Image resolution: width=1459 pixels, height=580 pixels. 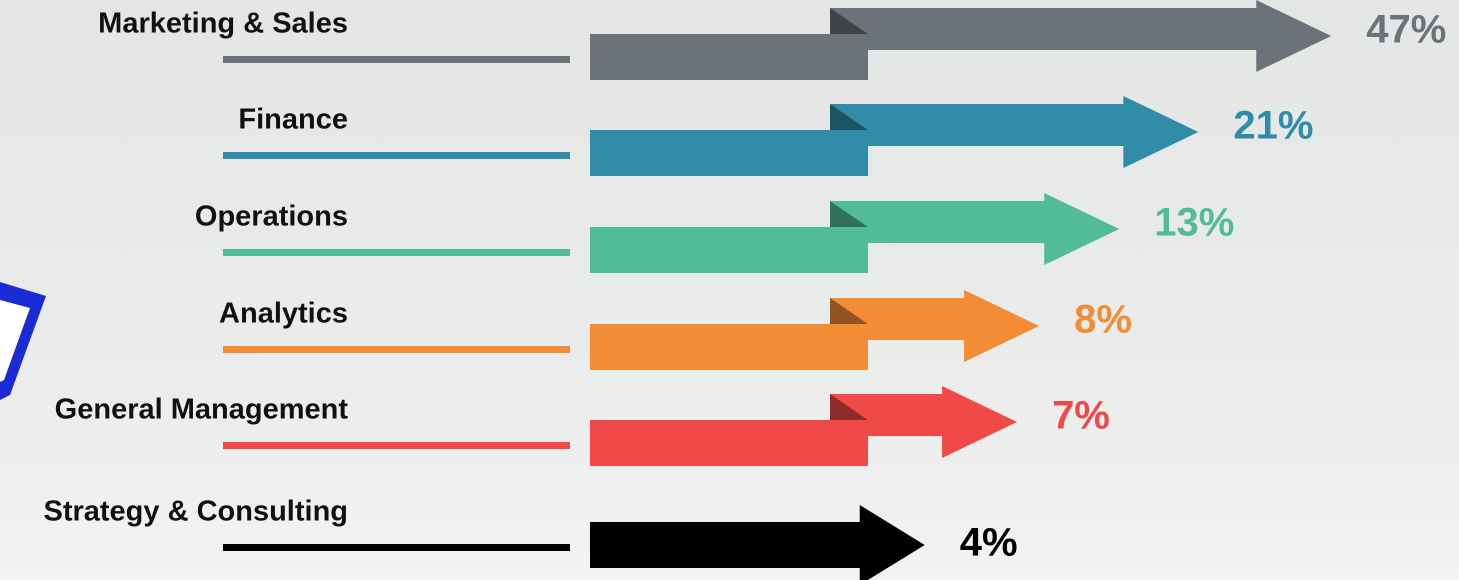 I want to click on category-label: Operations, so click(x=271, y=217).